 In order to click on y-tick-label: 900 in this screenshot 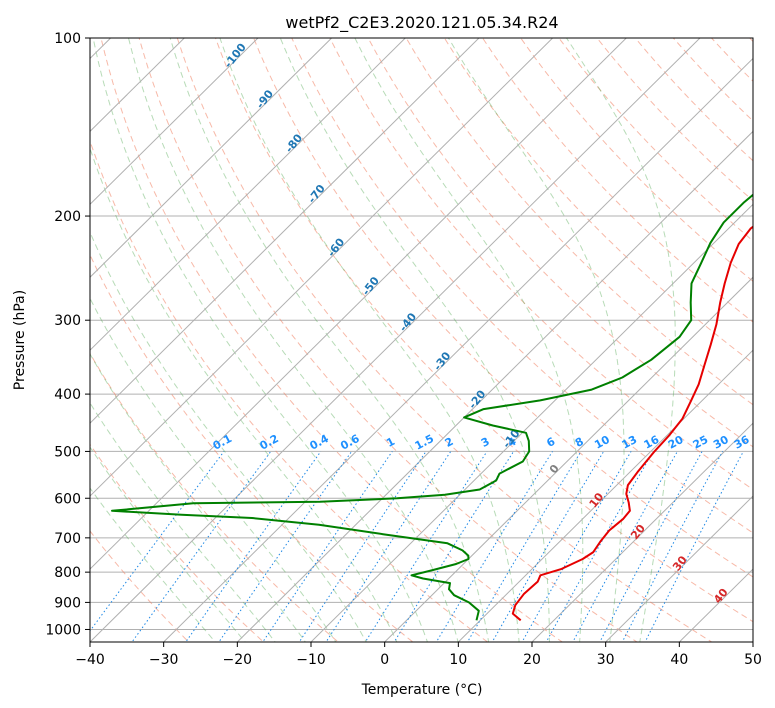, I will do `click(67, 603)`.